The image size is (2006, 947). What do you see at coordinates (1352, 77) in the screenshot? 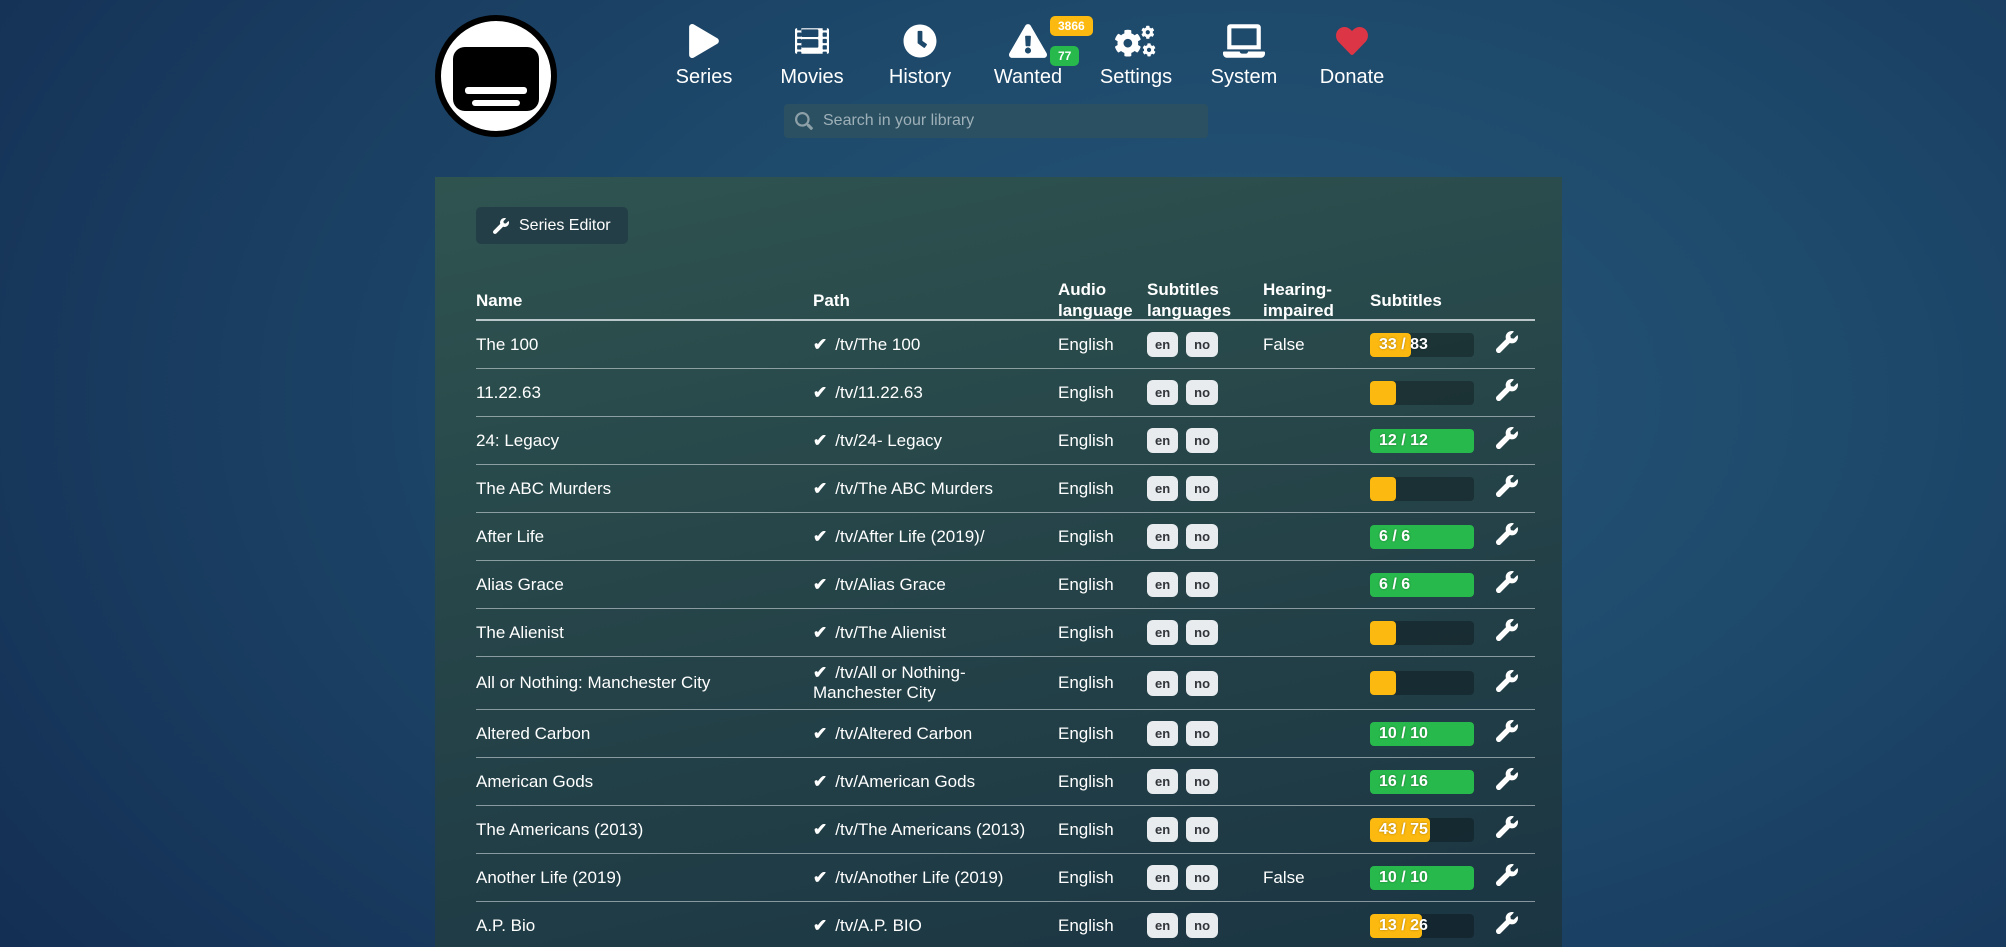
I see `nav-label: Donate` at bounding box center [1352, 77].